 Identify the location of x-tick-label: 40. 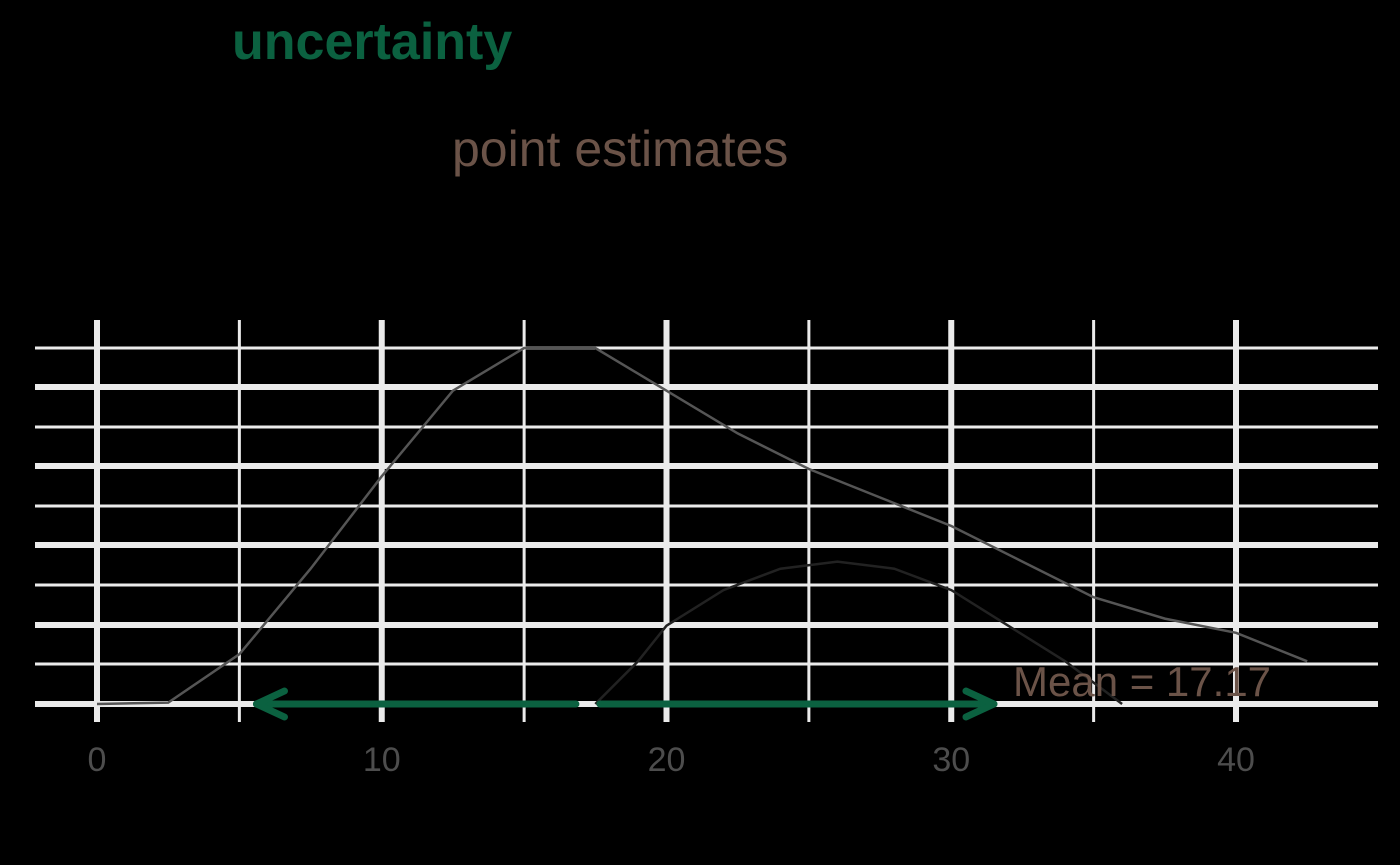
(1236, 760).